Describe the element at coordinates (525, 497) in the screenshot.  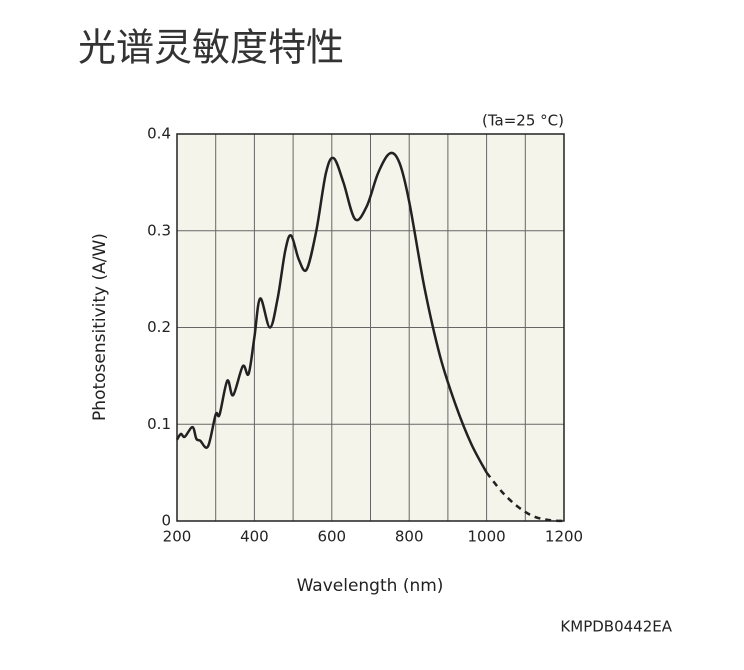
I see `spectral-curve` at that location.